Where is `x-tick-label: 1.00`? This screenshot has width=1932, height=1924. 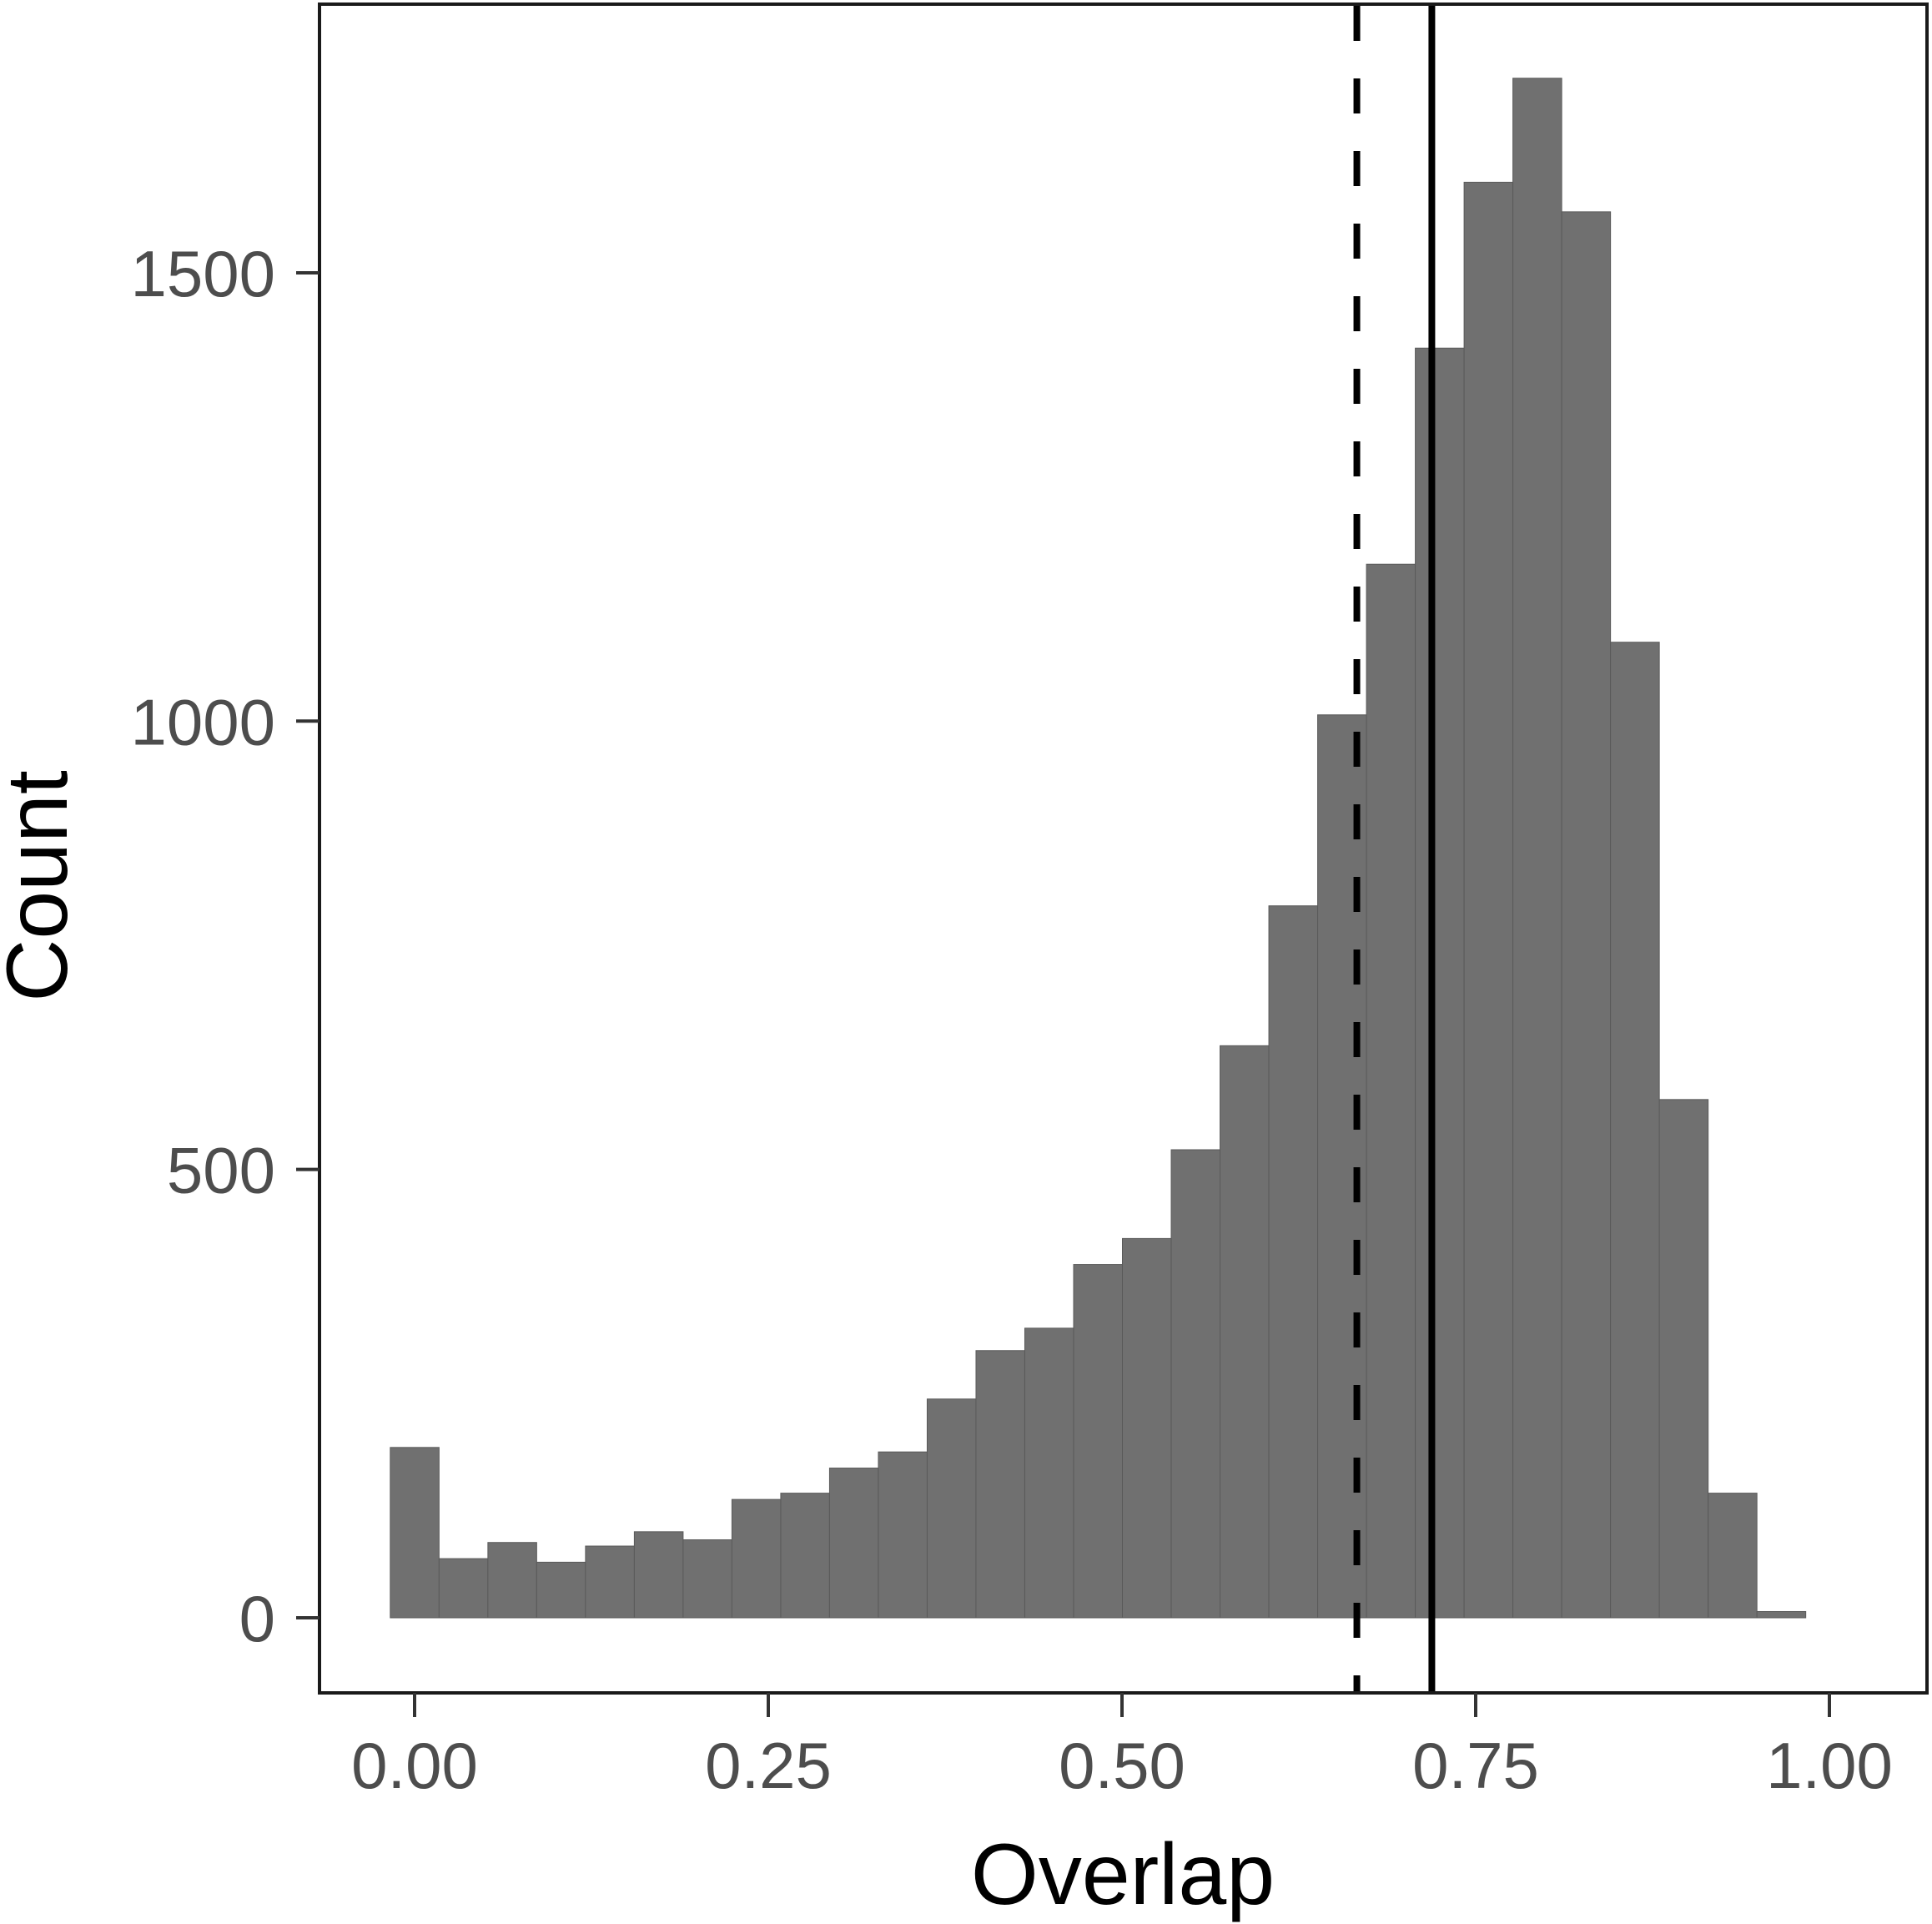
x-tick-label: 1.00 is located at coordinates (1829, 1765).